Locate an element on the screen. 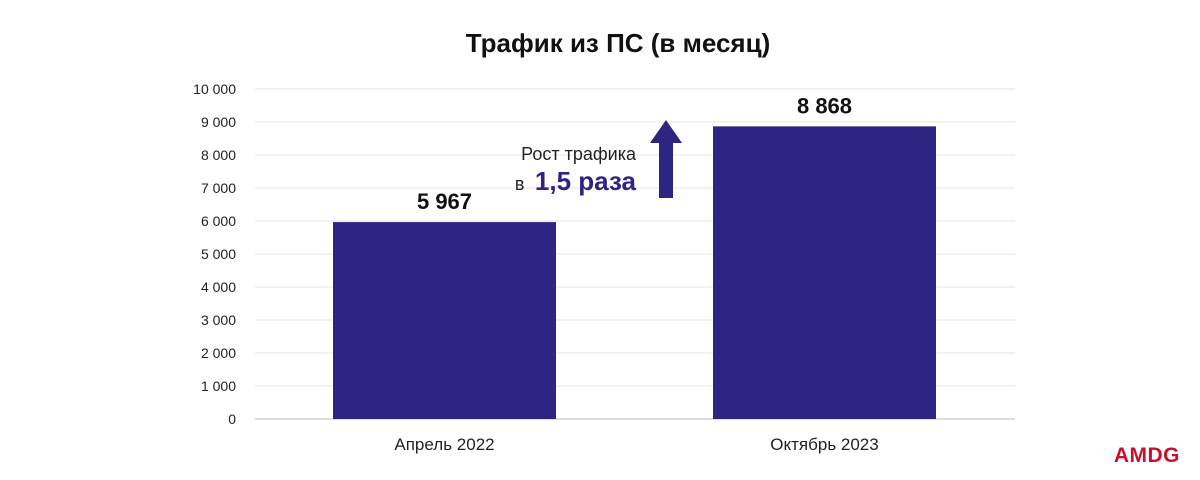 The height and width of the screenshot is (480, 1200). y-tick-label: 1 000 is located at coordinates (218, 386).